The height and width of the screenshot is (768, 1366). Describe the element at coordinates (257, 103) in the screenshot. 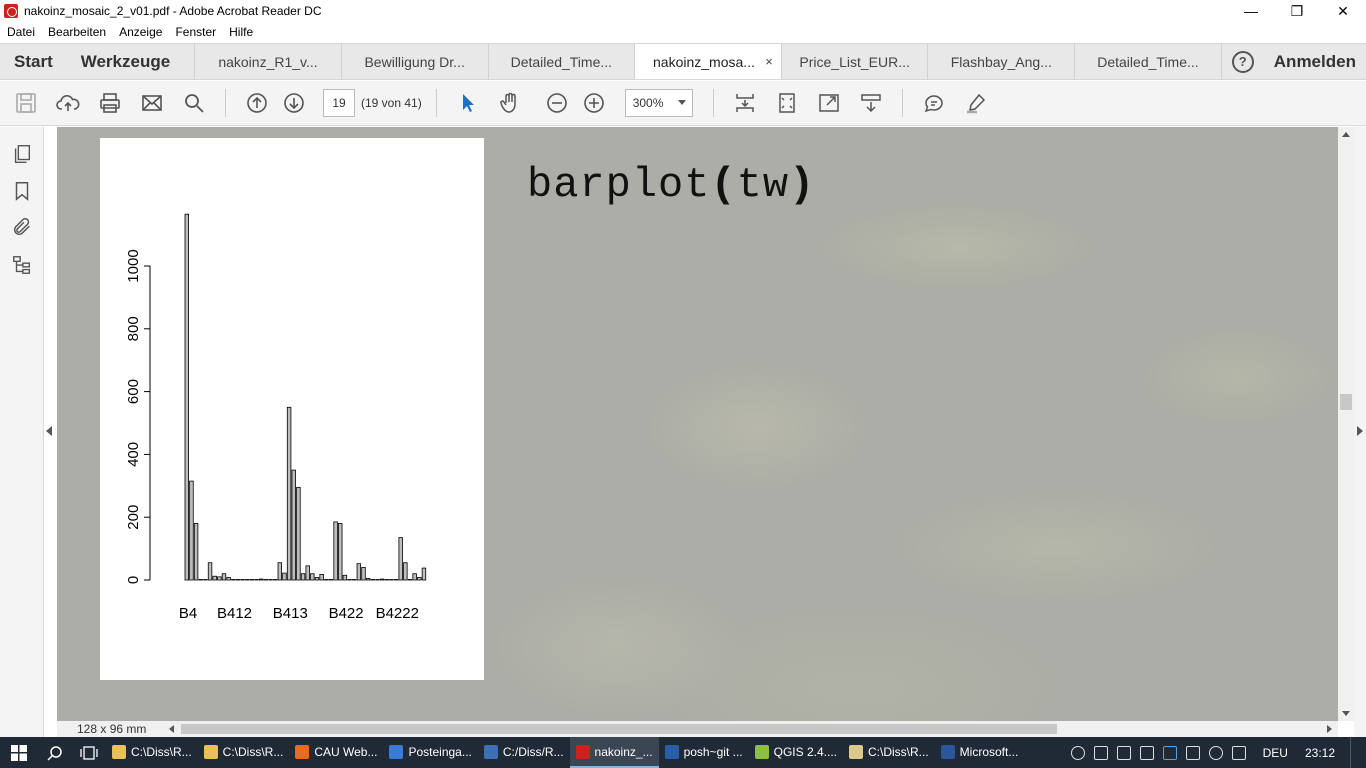

I see `previous-page-icon` at that location.